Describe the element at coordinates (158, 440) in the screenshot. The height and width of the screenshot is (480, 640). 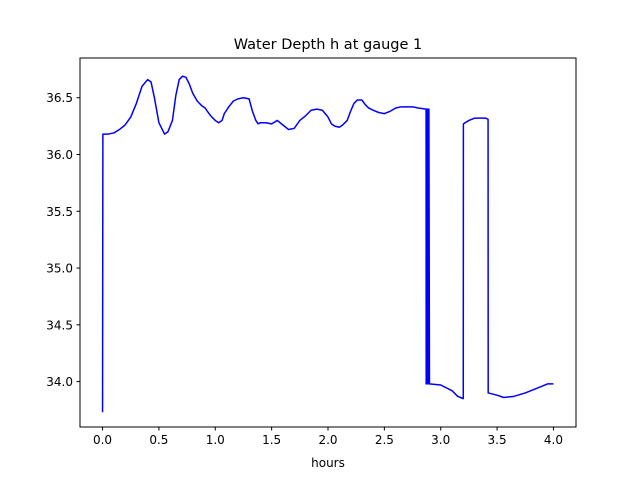
I see `x-tick-label: 0.5` at that location.